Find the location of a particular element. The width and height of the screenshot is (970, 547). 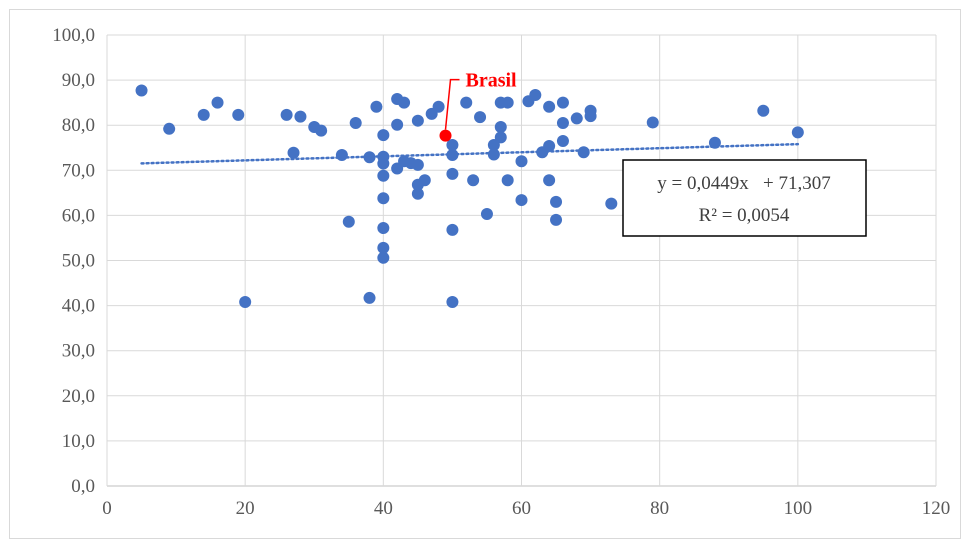

regression-equation: y = 0,0449x + 71,307 is located at coordinates (743, 183).